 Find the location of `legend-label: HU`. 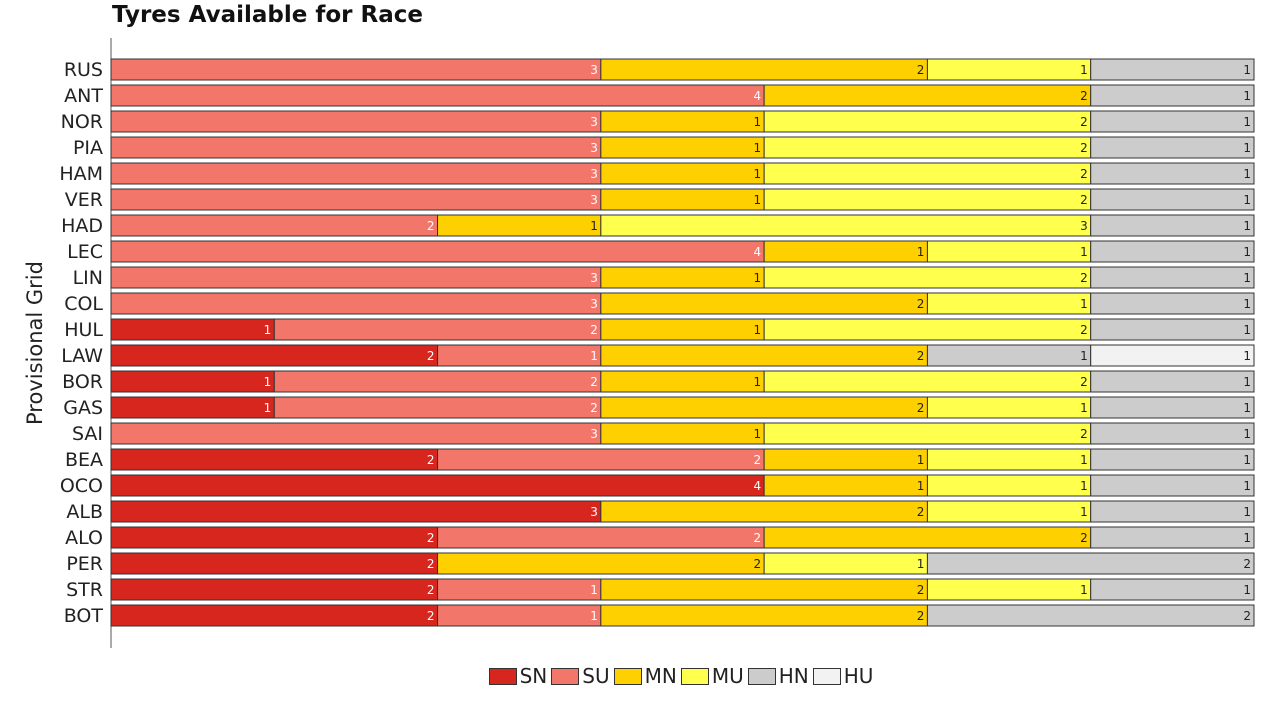

legend-label: HU is located at coordinates (858, 676).